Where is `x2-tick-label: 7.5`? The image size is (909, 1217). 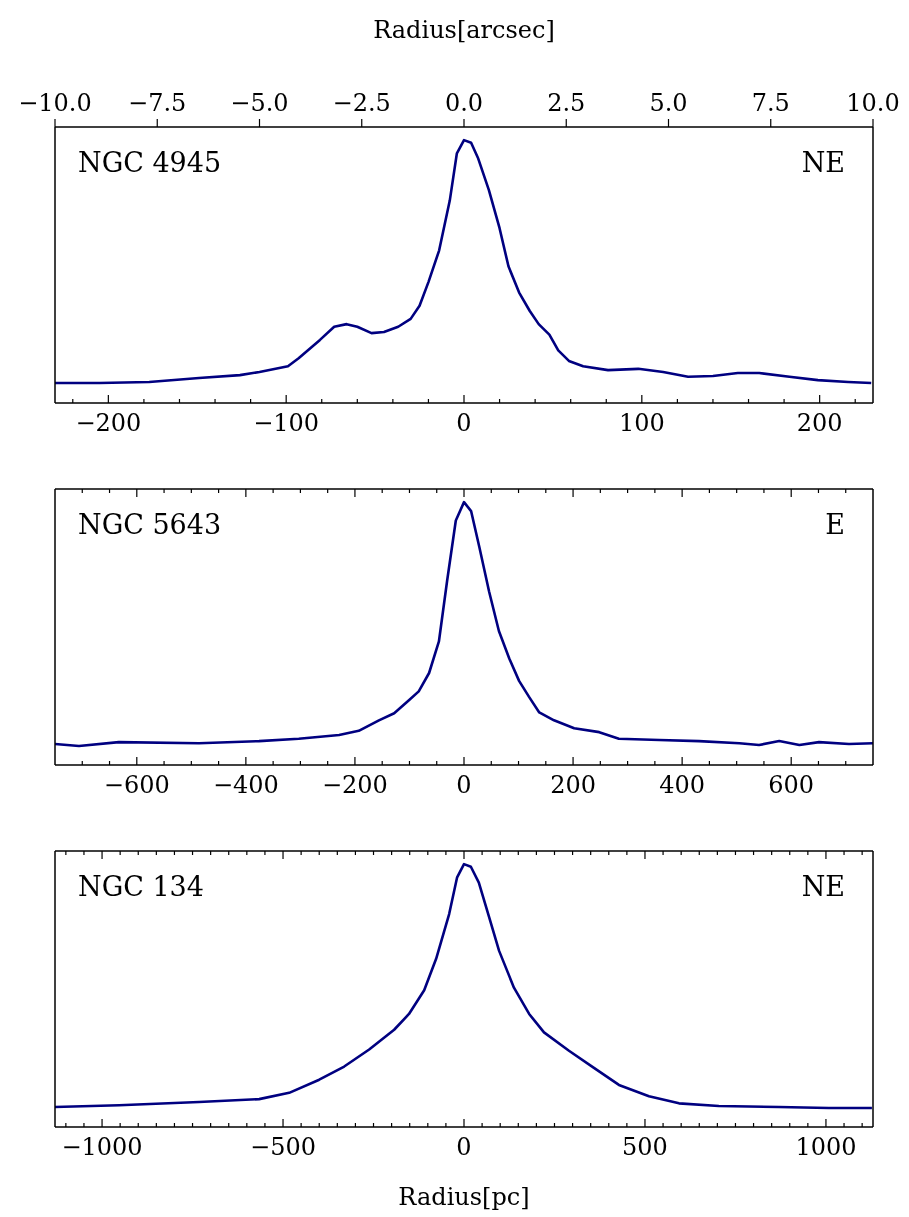 x2-tick-label: 7.5 is located at coordinates (770, 103).